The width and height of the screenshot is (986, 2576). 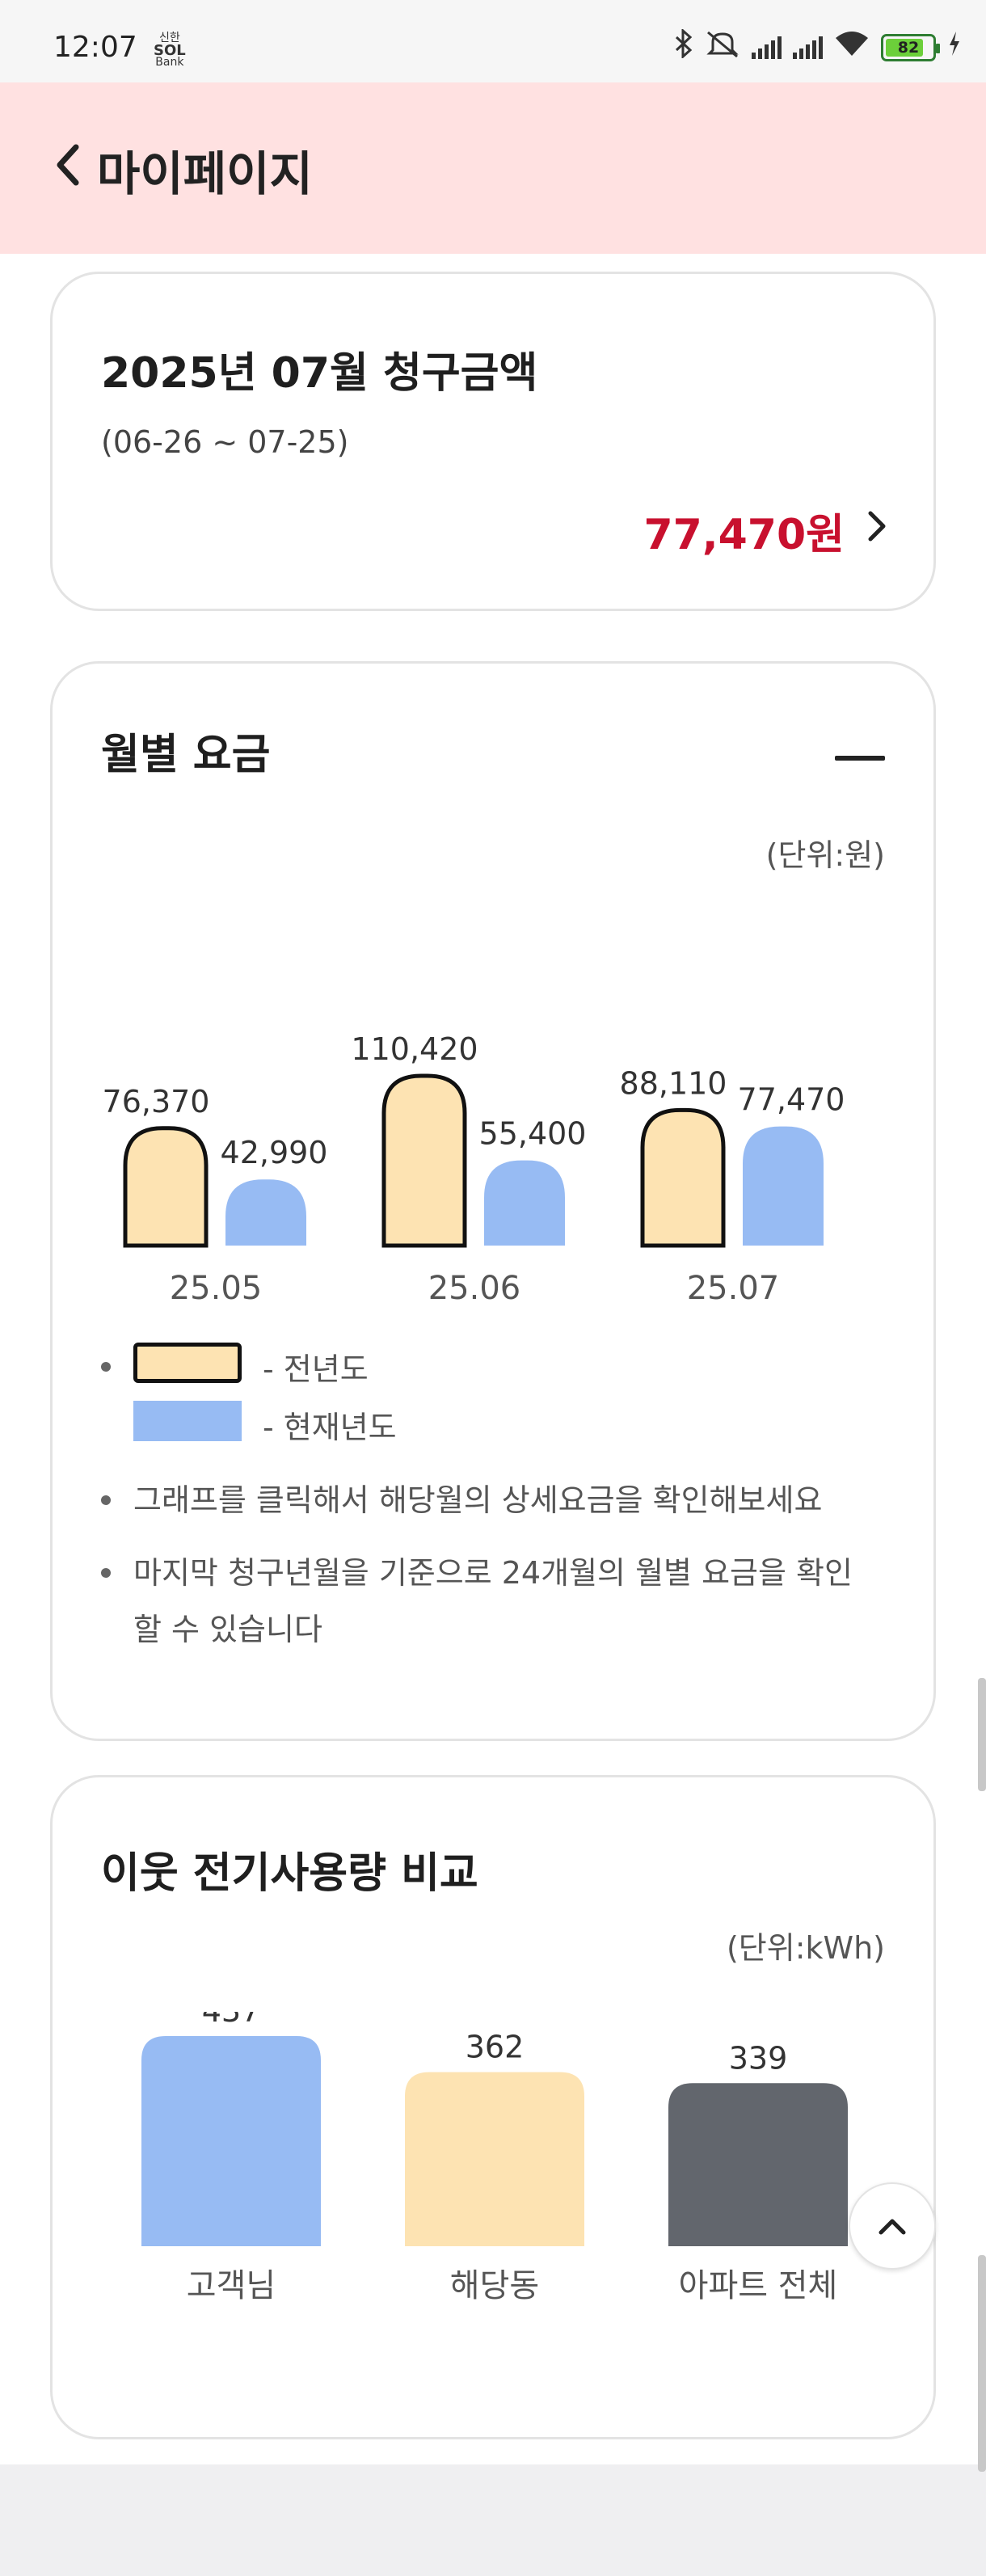 I want to click on note-click-graph: 그래프를 클릭해서 해당월의 상세요금을 확인해보세요, so click(x=489, y=1500).